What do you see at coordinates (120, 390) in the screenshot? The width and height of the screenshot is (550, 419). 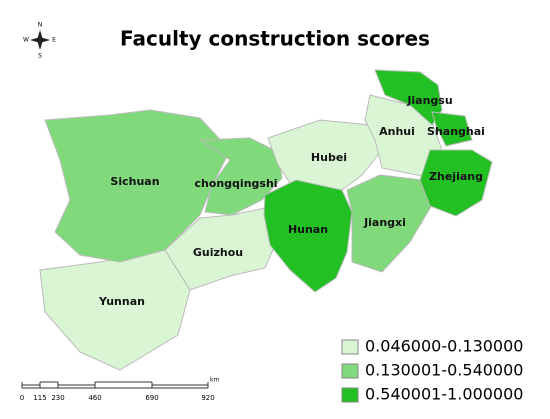 I see `scale-bar: 0 115 230 460 690 920 km` at bounding box center [120, 390].